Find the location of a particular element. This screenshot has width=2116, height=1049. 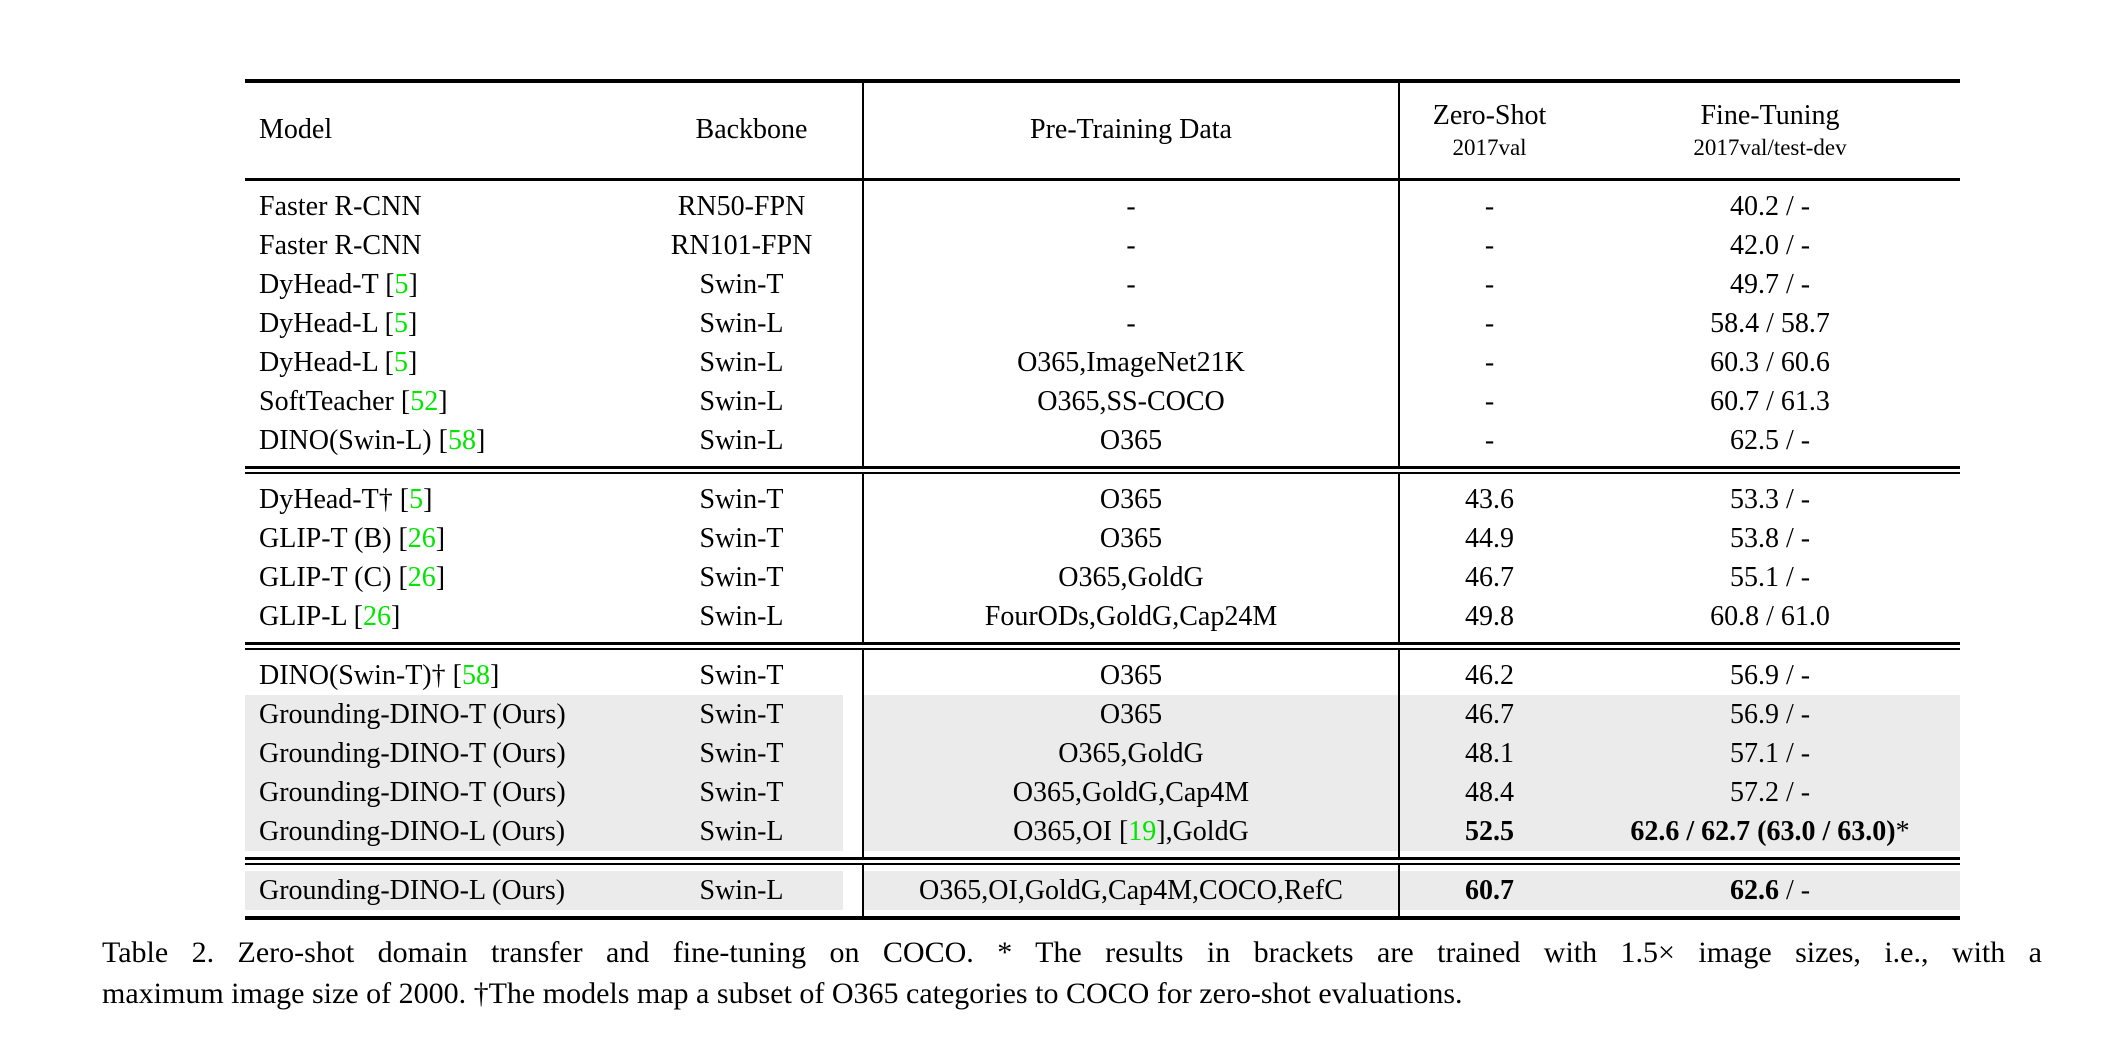

pretraining-cell: O365,OI,GoldG,Cap4M,COCO,RefC is located at coordinates (1131, 890).